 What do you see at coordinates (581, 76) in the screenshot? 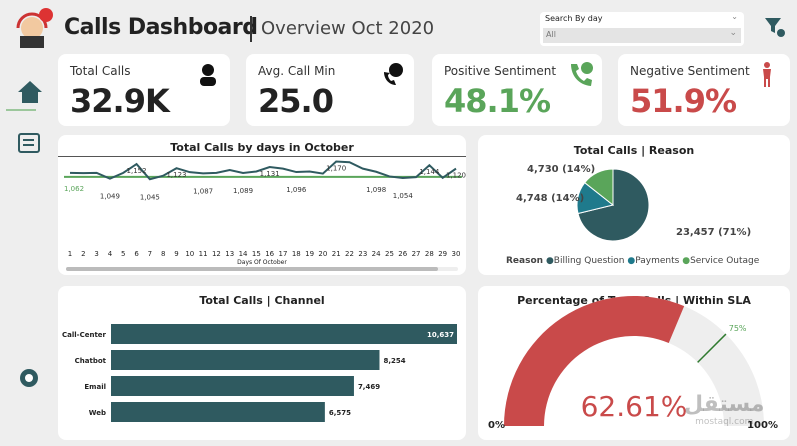
I see `happy-phone-icon` at bounding box center [581, 76].